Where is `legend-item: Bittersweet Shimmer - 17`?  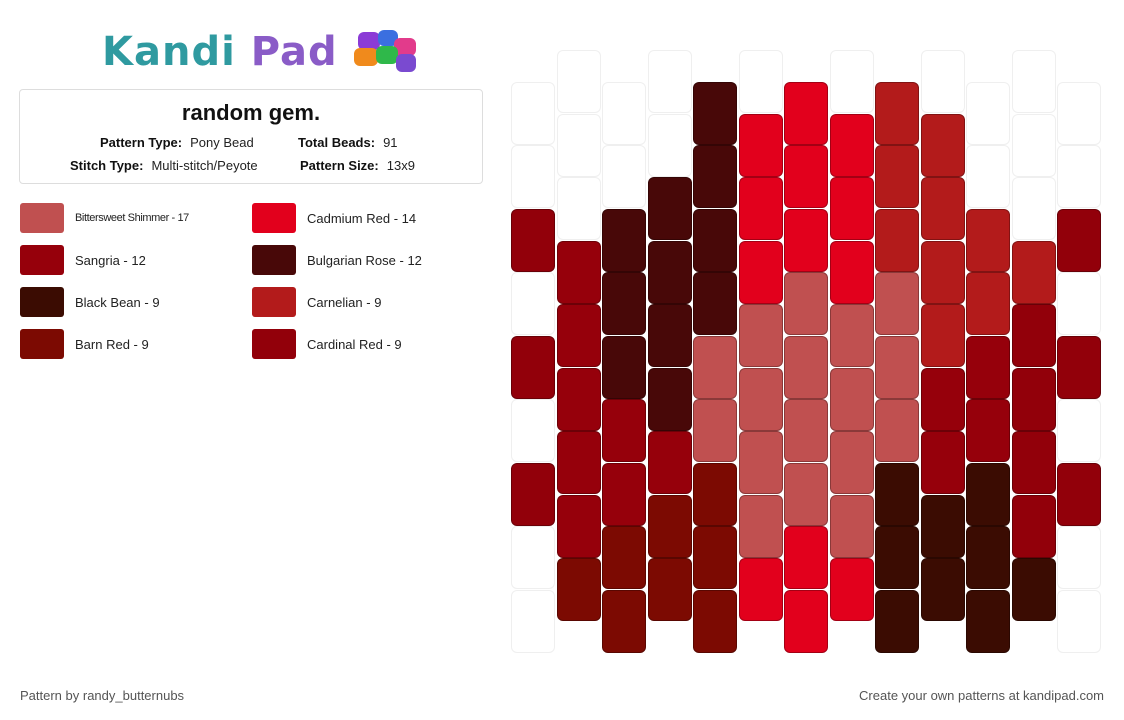
legend-item: Bittersweet Shimmer - 17 is located at coordinates (104, 218).